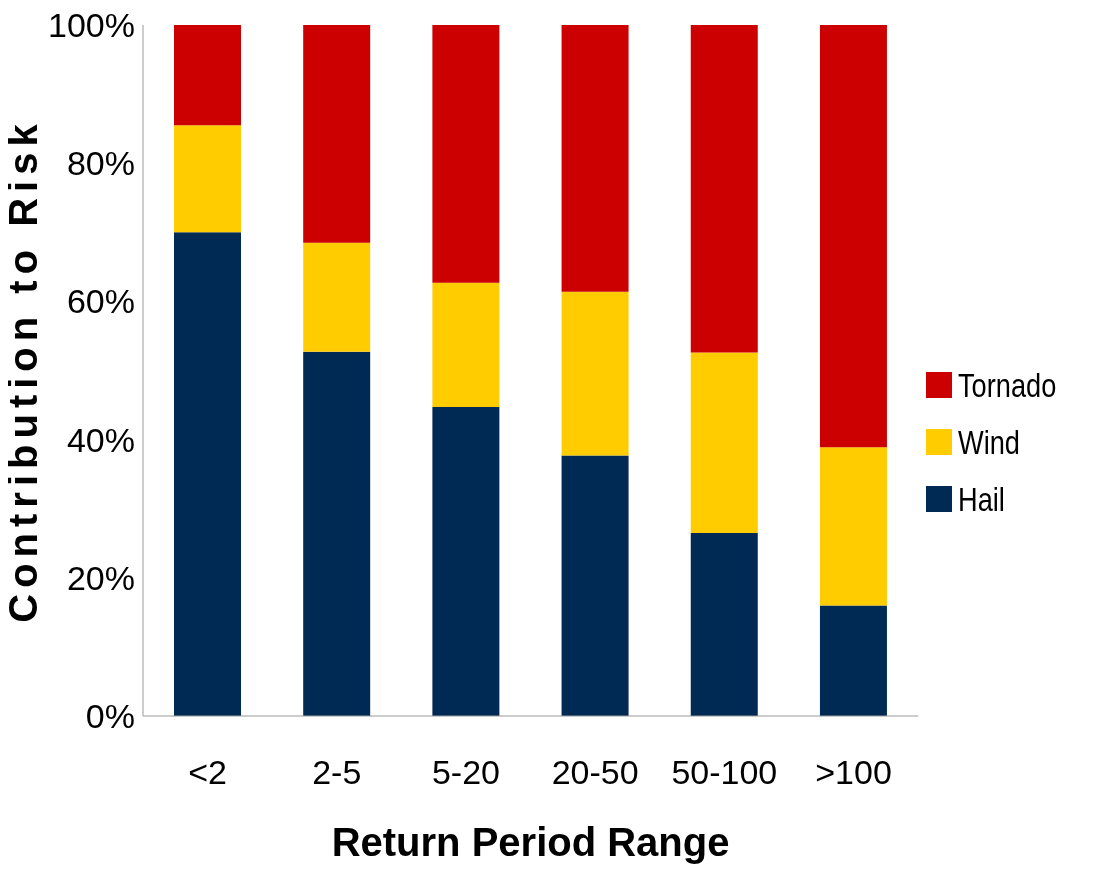 The image size is (1099, 886). Describe the element at coordinates (100, 439) in the screenshot. I see `y-tick-label: 40%` at that location.